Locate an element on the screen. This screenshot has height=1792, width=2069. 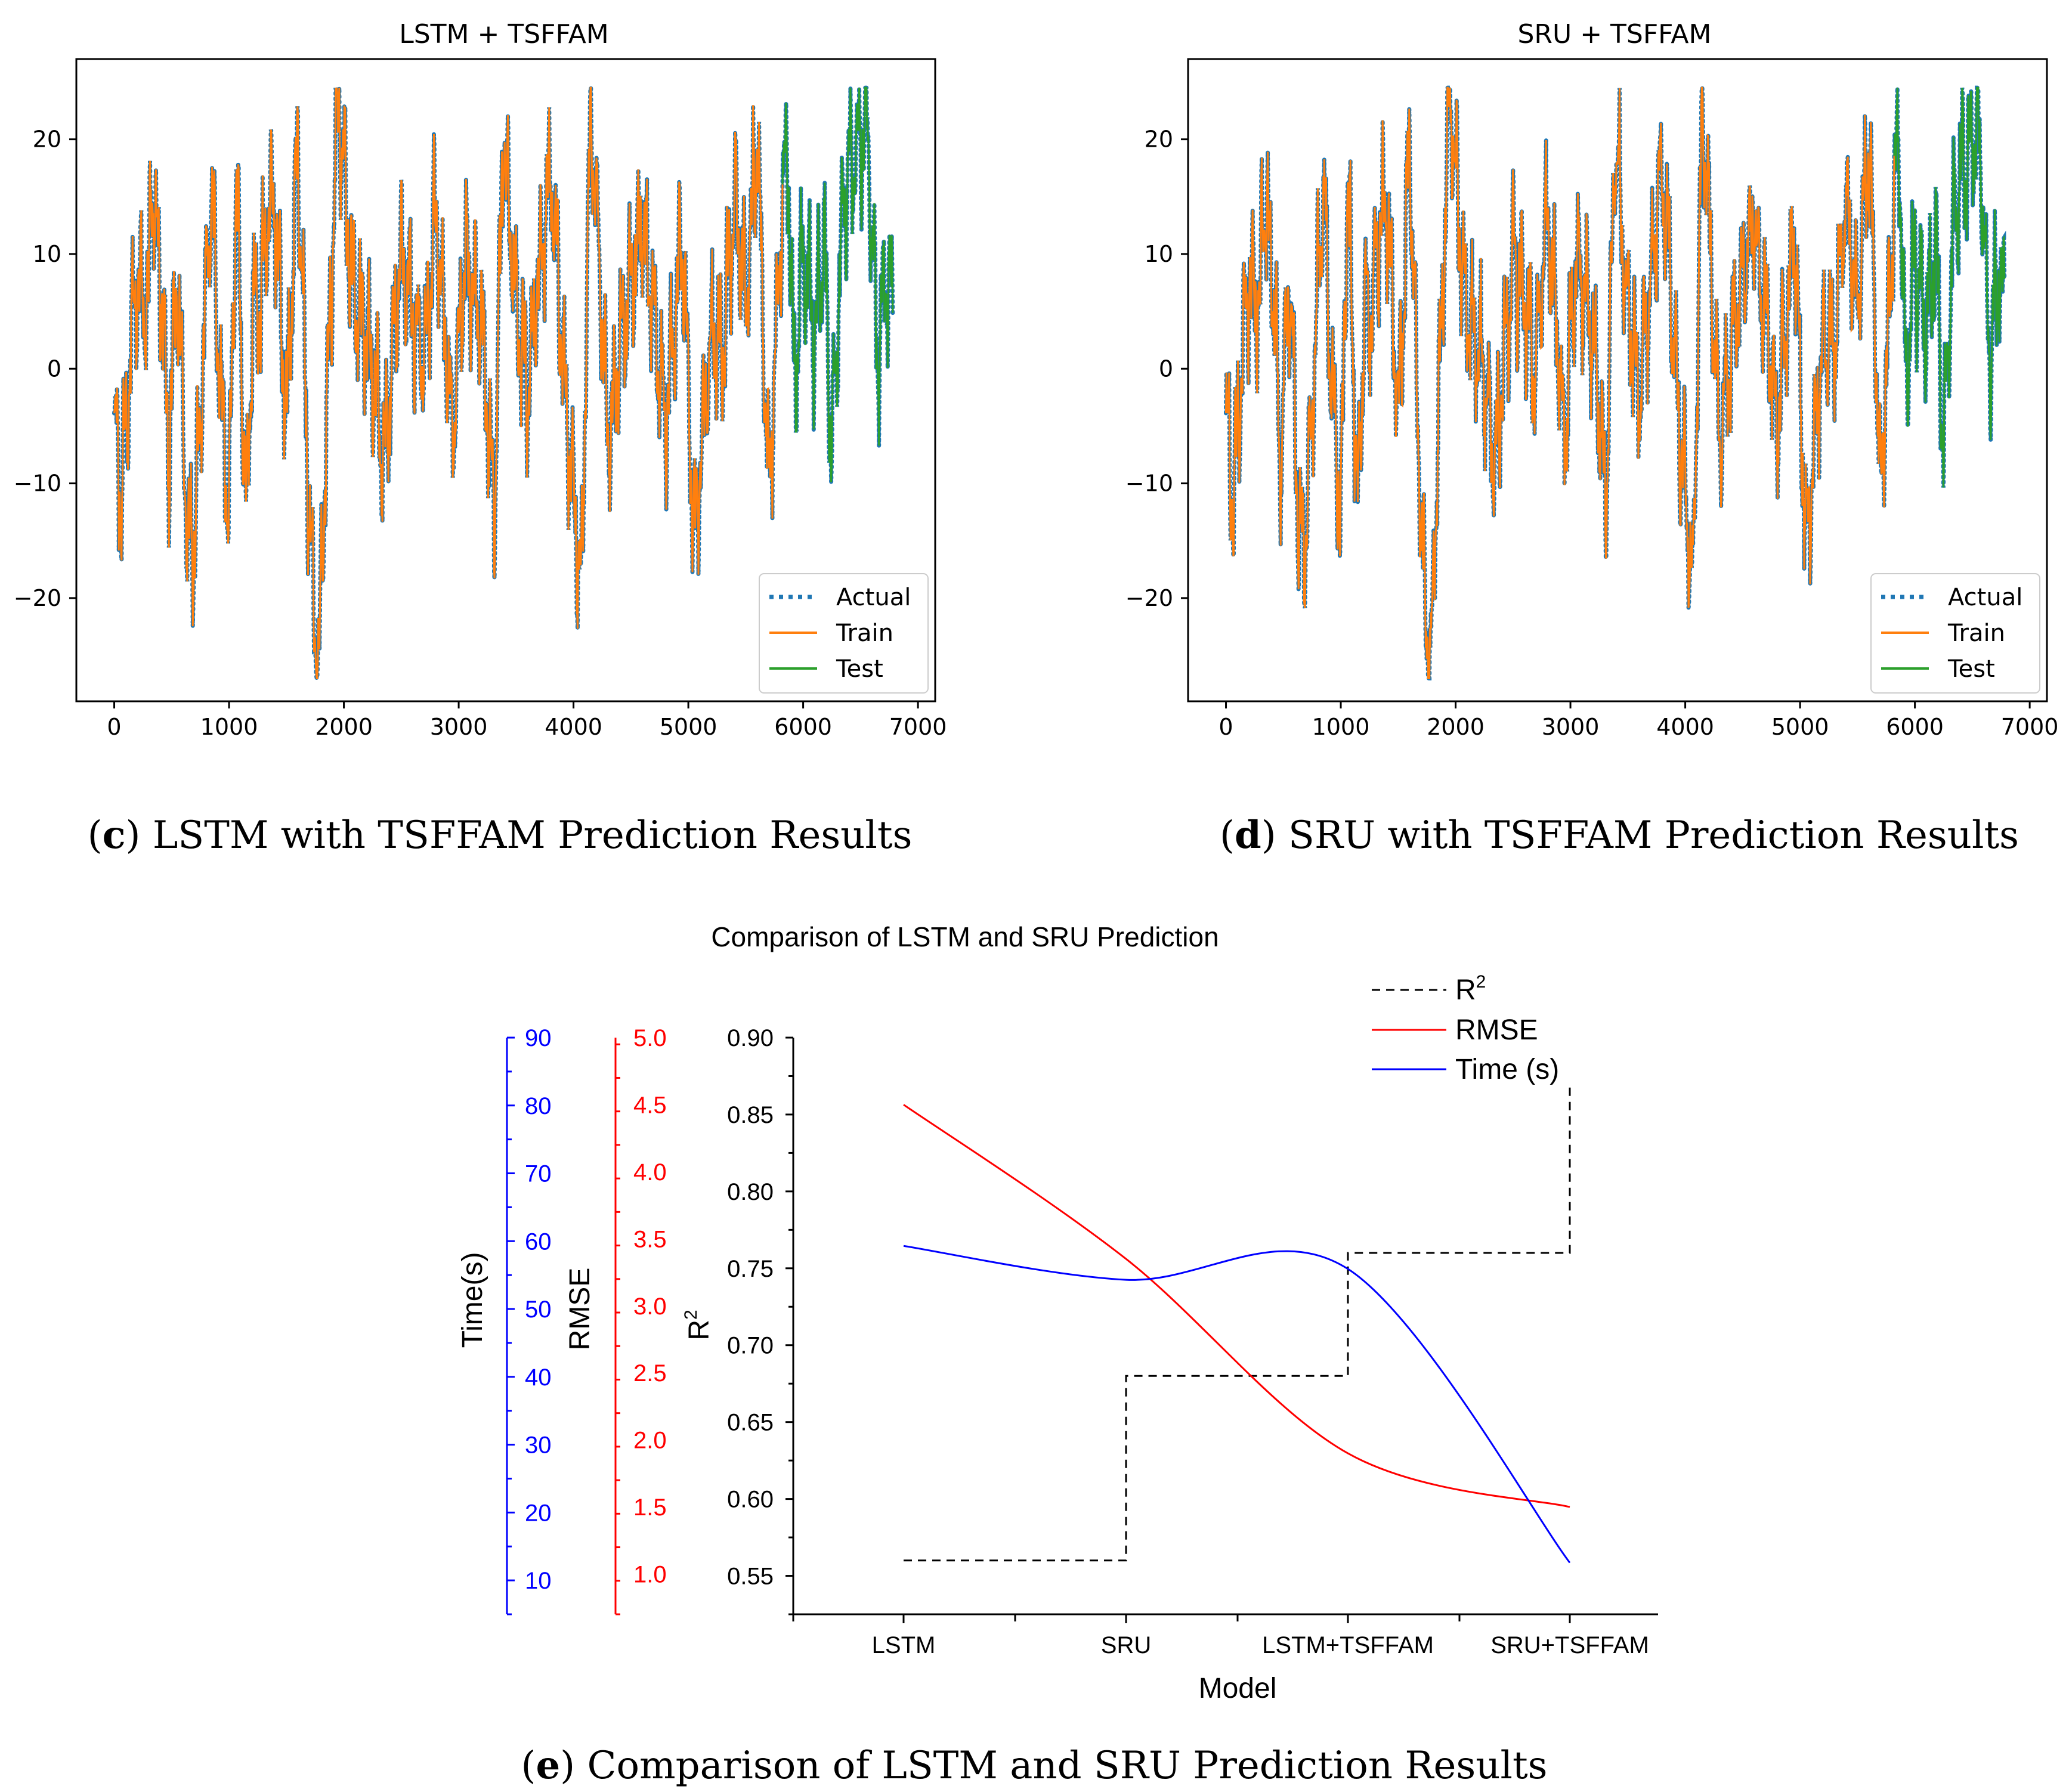
axis-tick-label: 10 is located at coordinates (538, 1581).